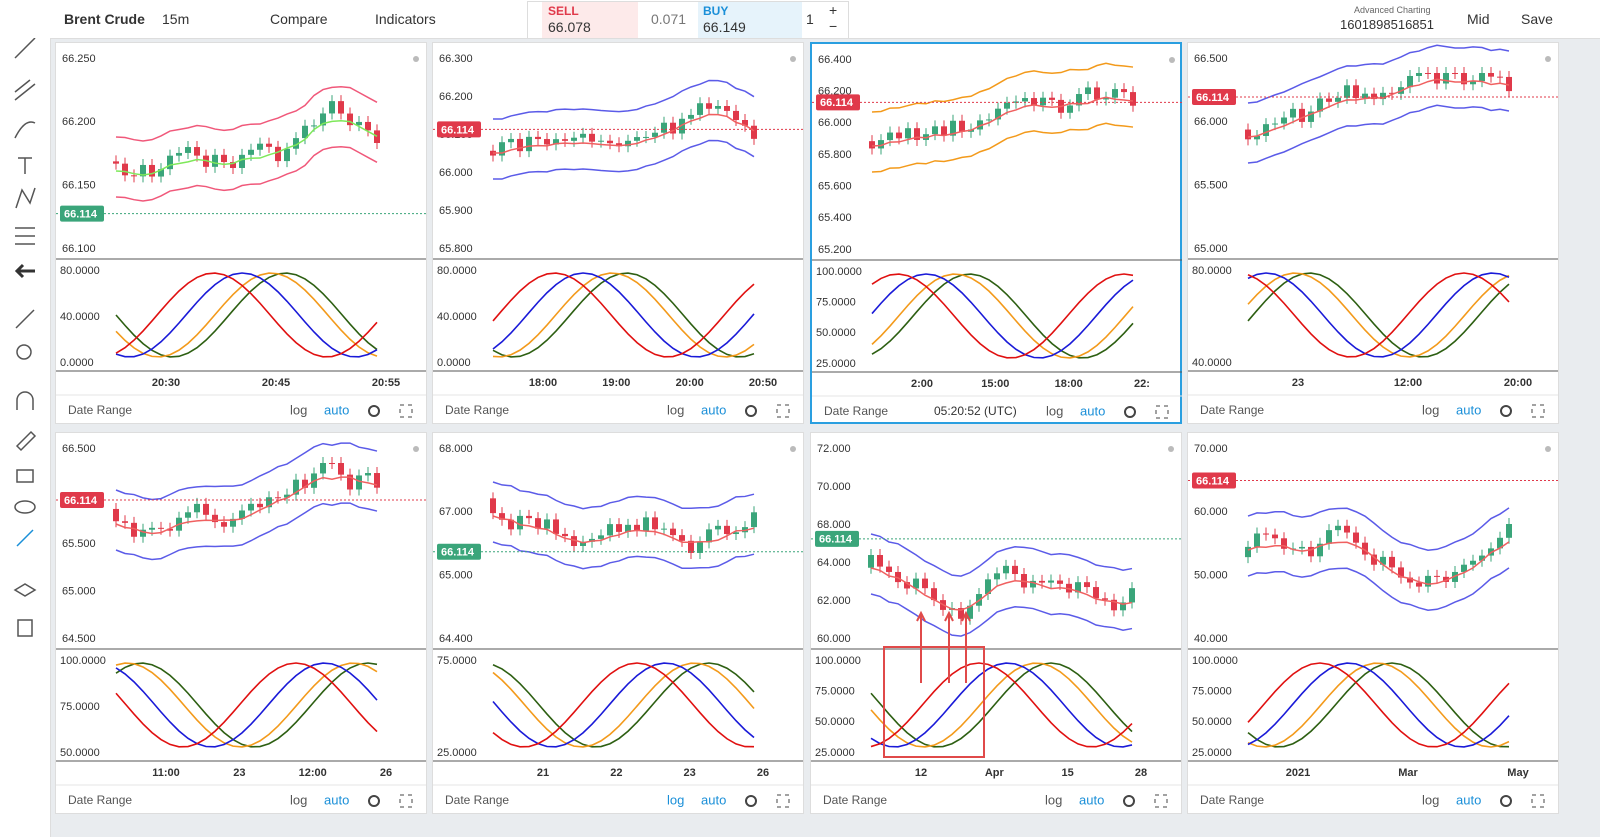 This screenshot has width=1600, height=837. Describe the element at coordinates (81, 215) in the screenshot. I see `price-label: 66.114` at that location.